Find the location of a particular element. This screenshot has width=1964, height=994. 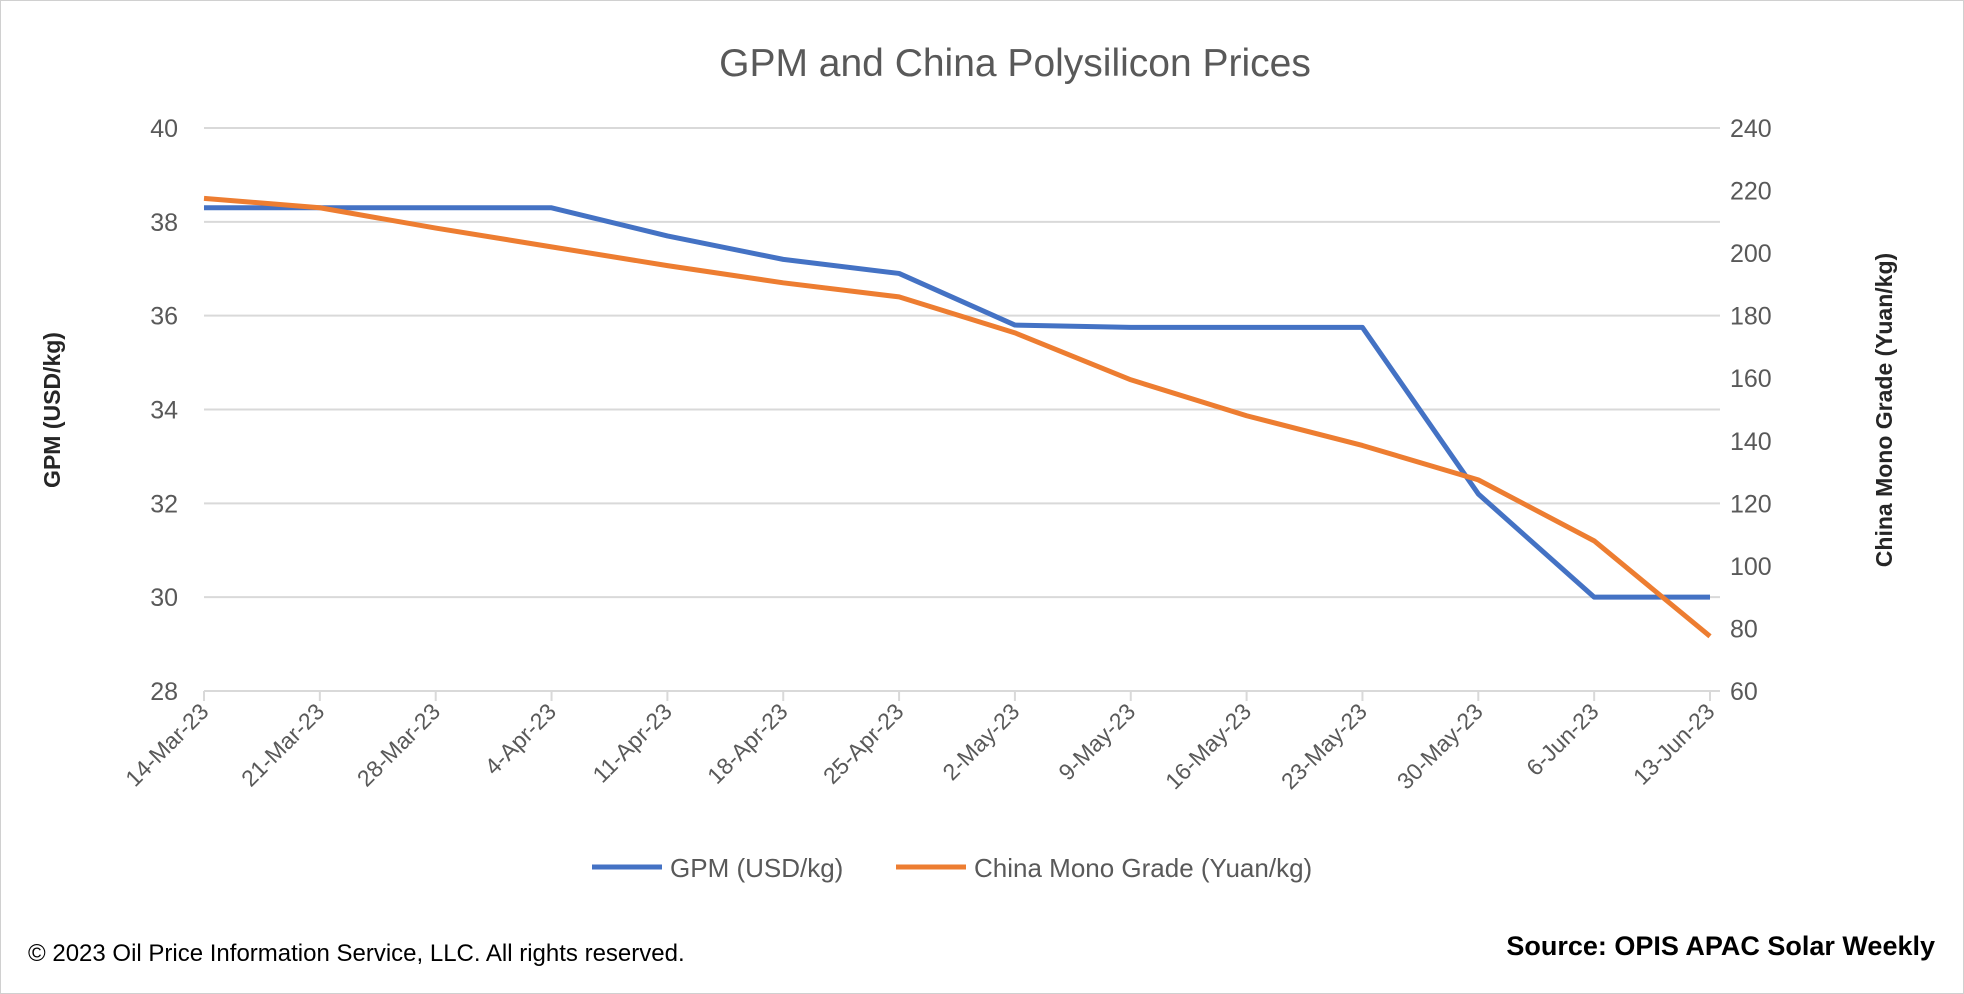

right-axis-label: China Mono Grade (Yuan/kg) is located at coordinates (1884, 410).